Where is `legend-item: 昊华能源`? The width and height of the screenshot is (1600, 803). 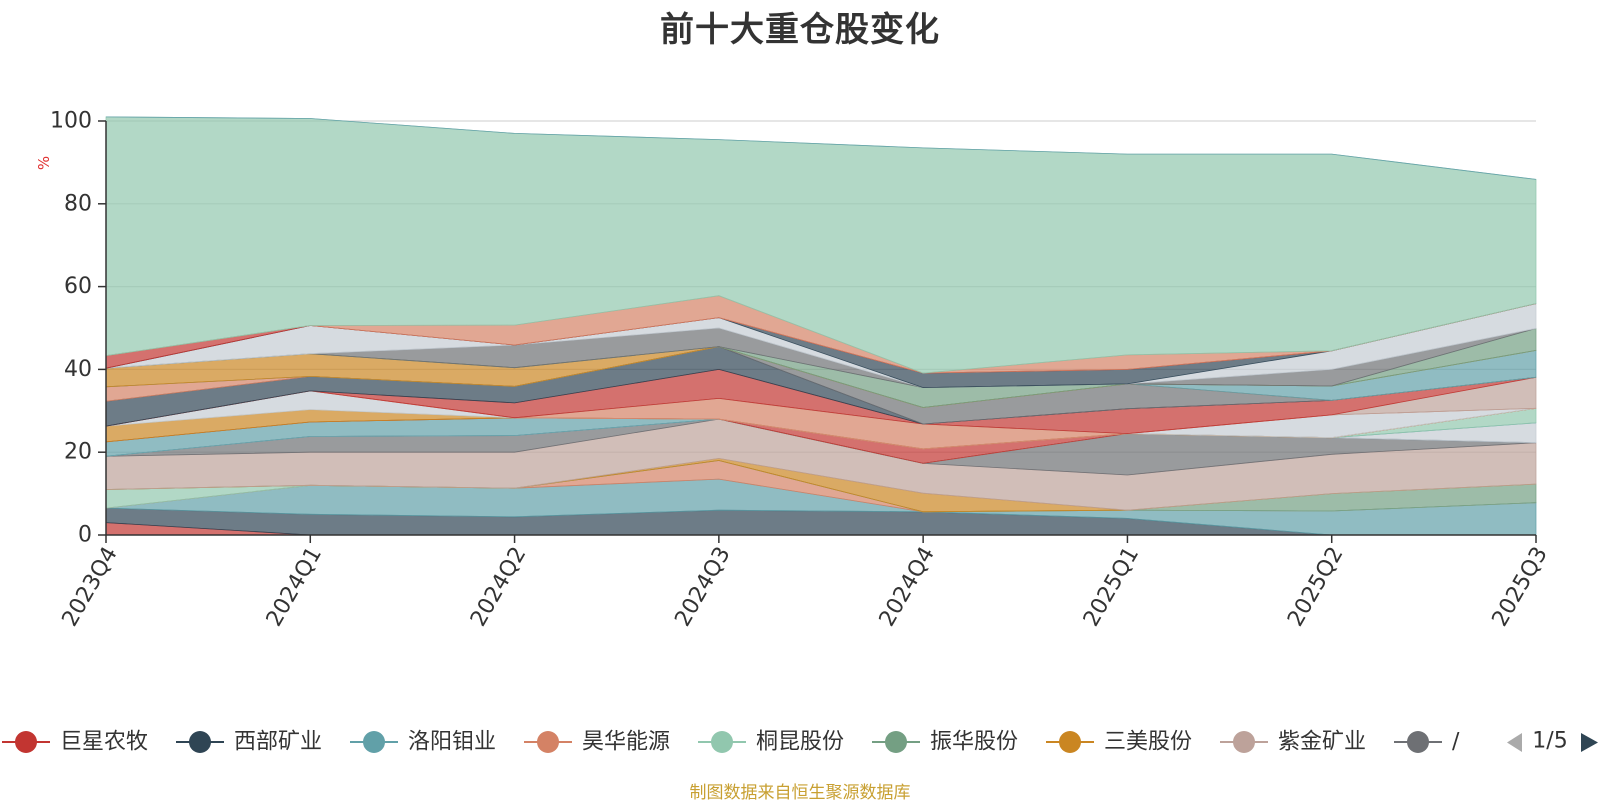
legend-item: 昊华能源 is located at coordinates (597, 742).